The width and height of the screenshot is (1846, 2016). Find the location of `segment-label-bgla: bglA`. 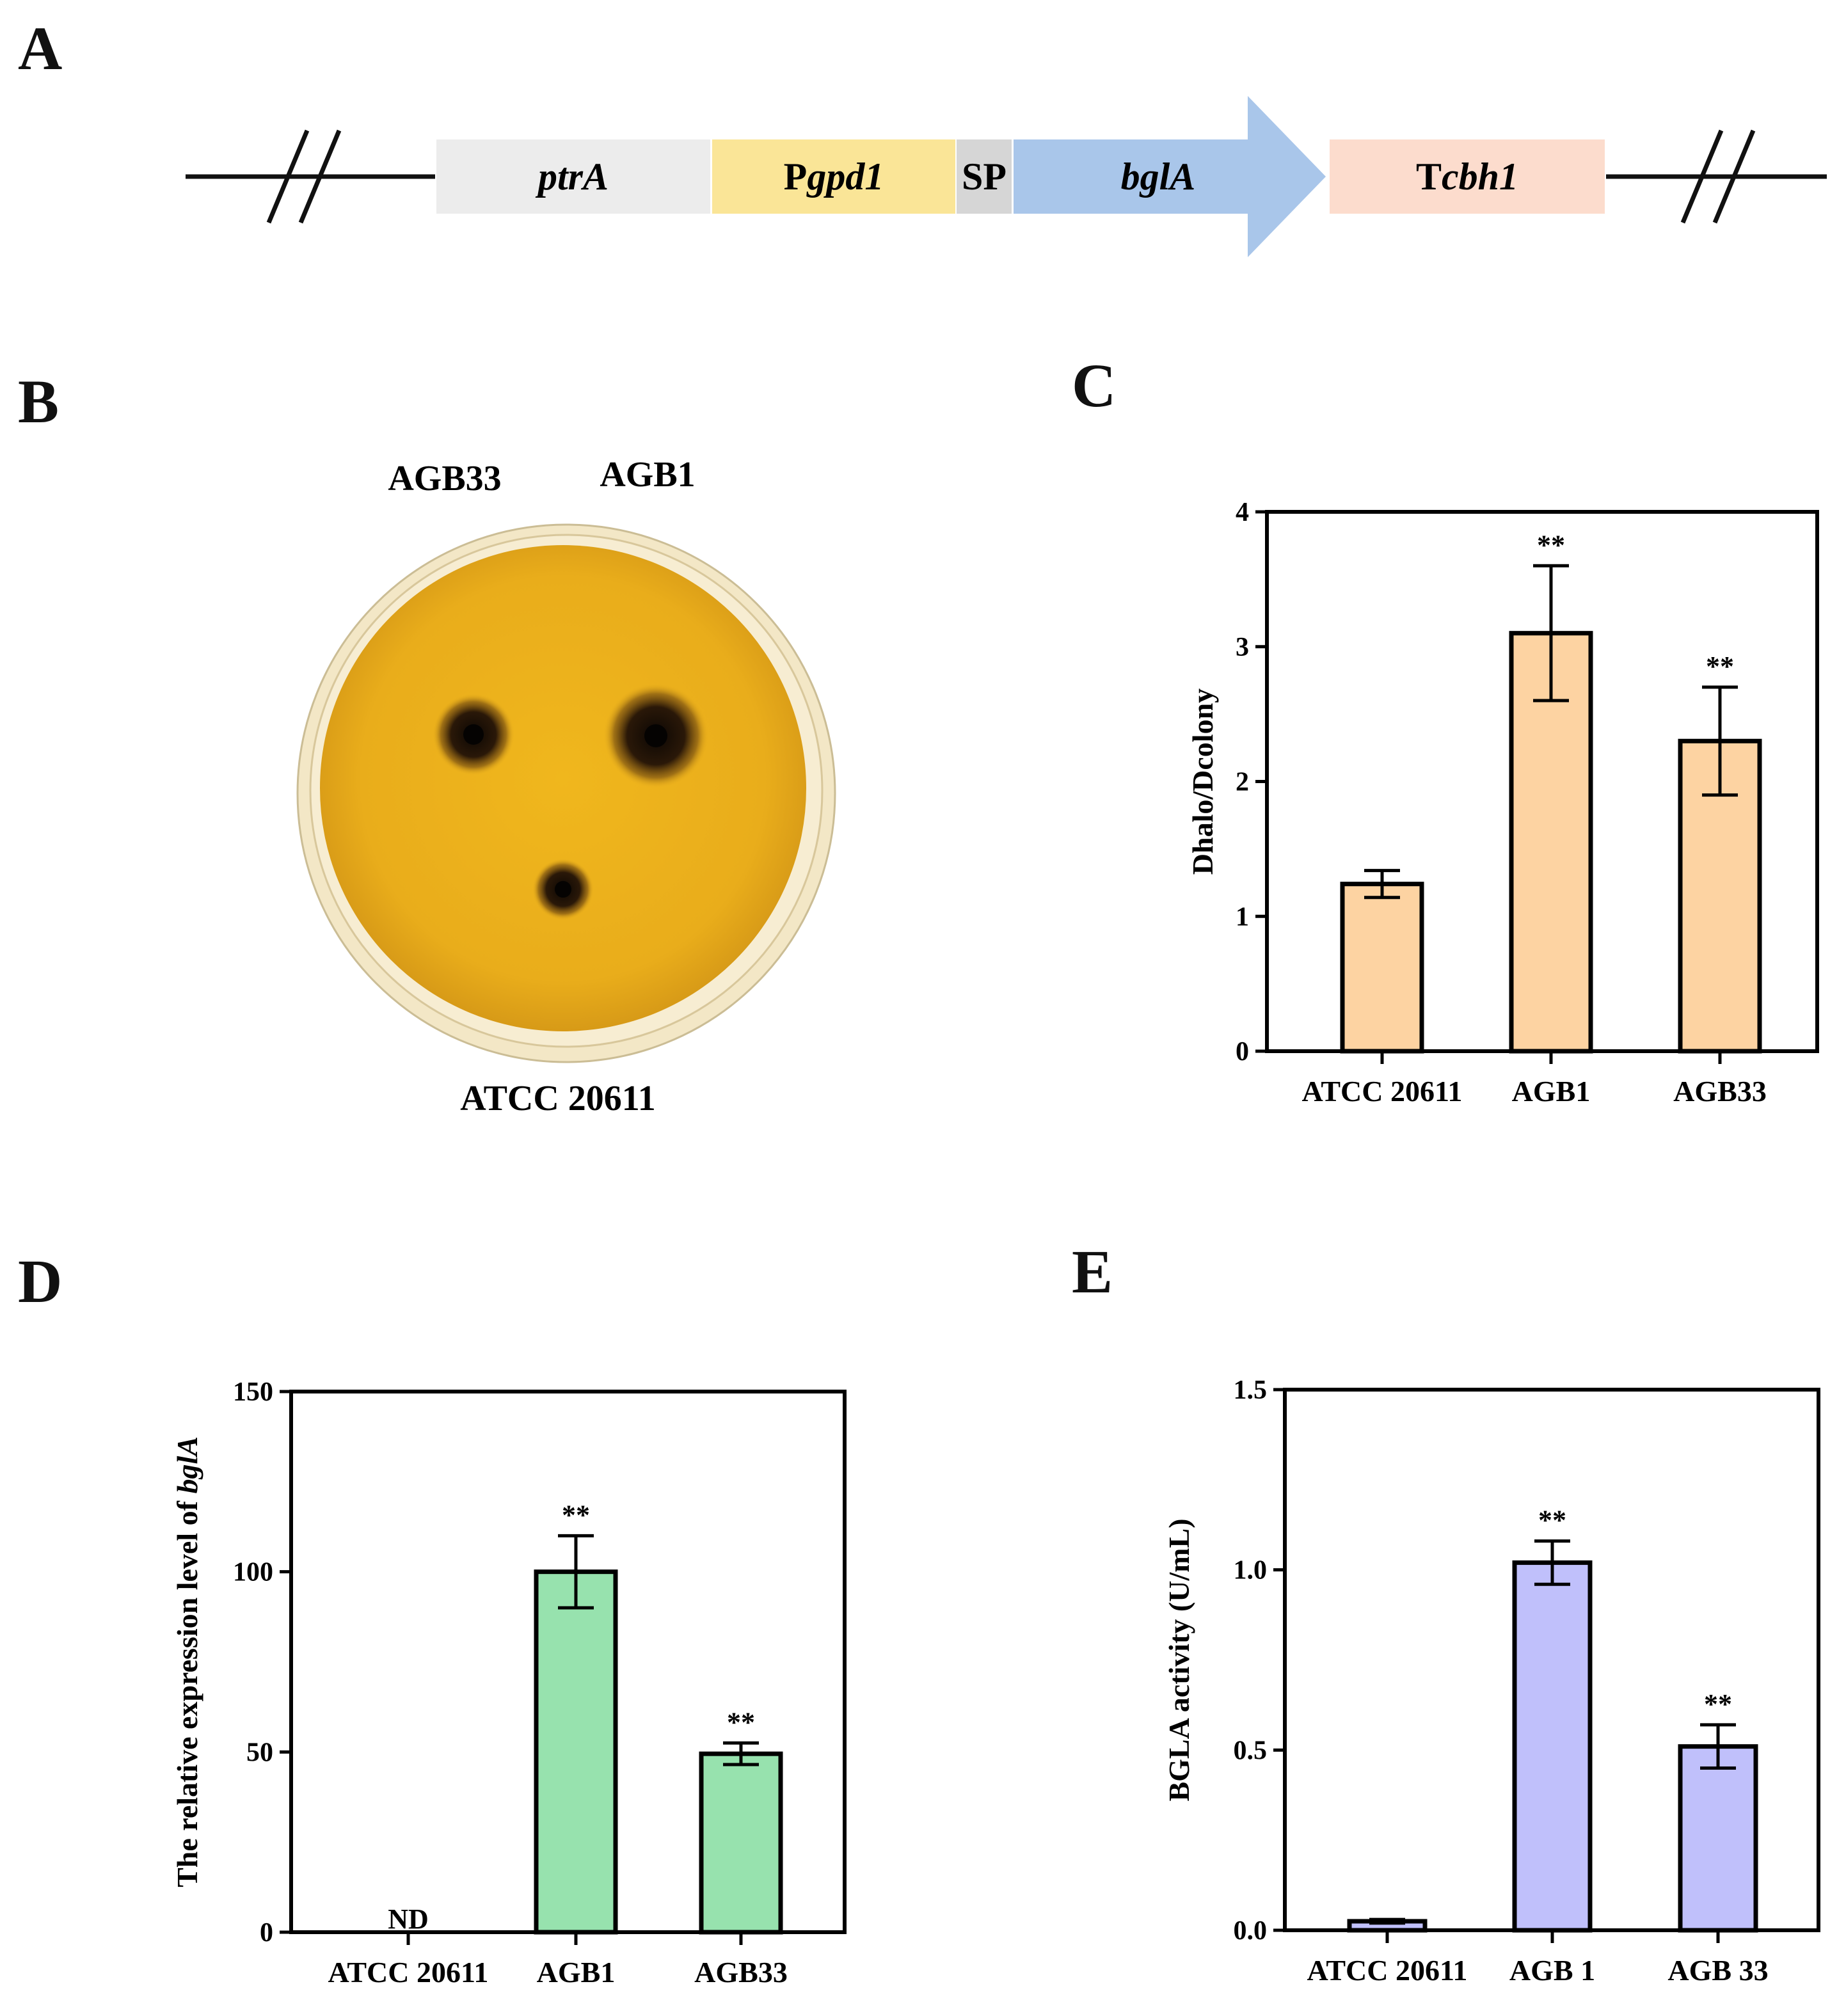

segment-label-bgla: bglA is located at coordinates (1158, 176).